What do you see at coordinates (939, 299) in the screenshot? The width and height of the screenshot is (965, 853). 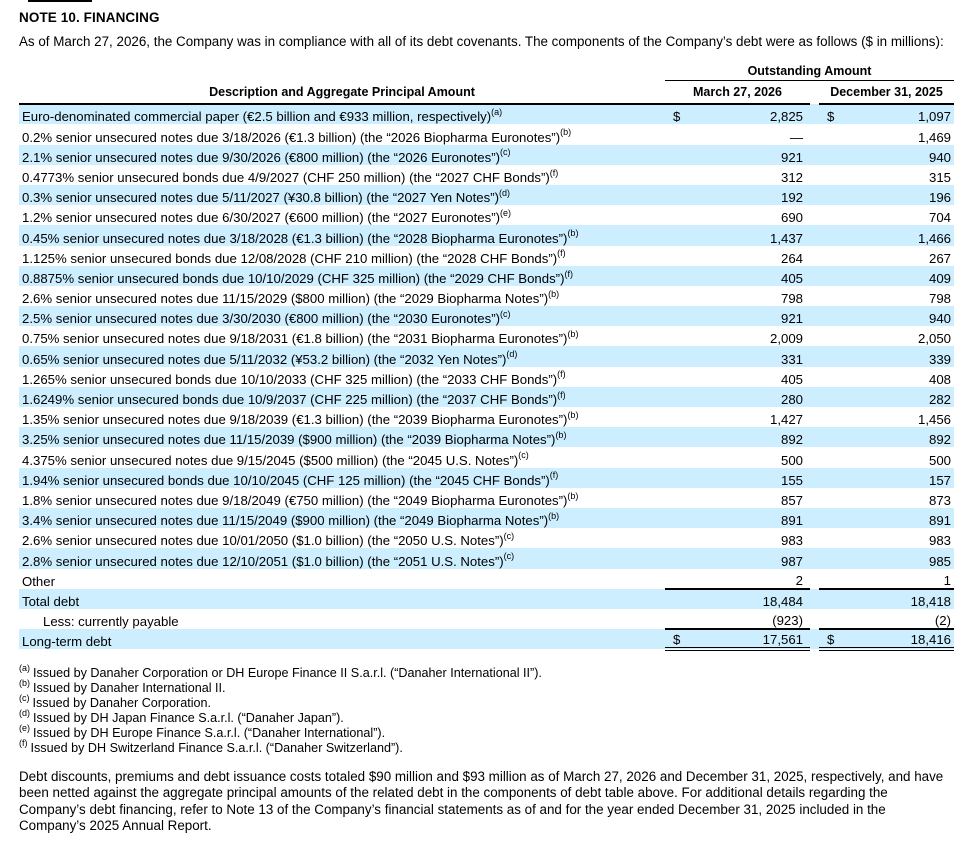 I see `row-value-december: 798` at bounding box center [939, 299].